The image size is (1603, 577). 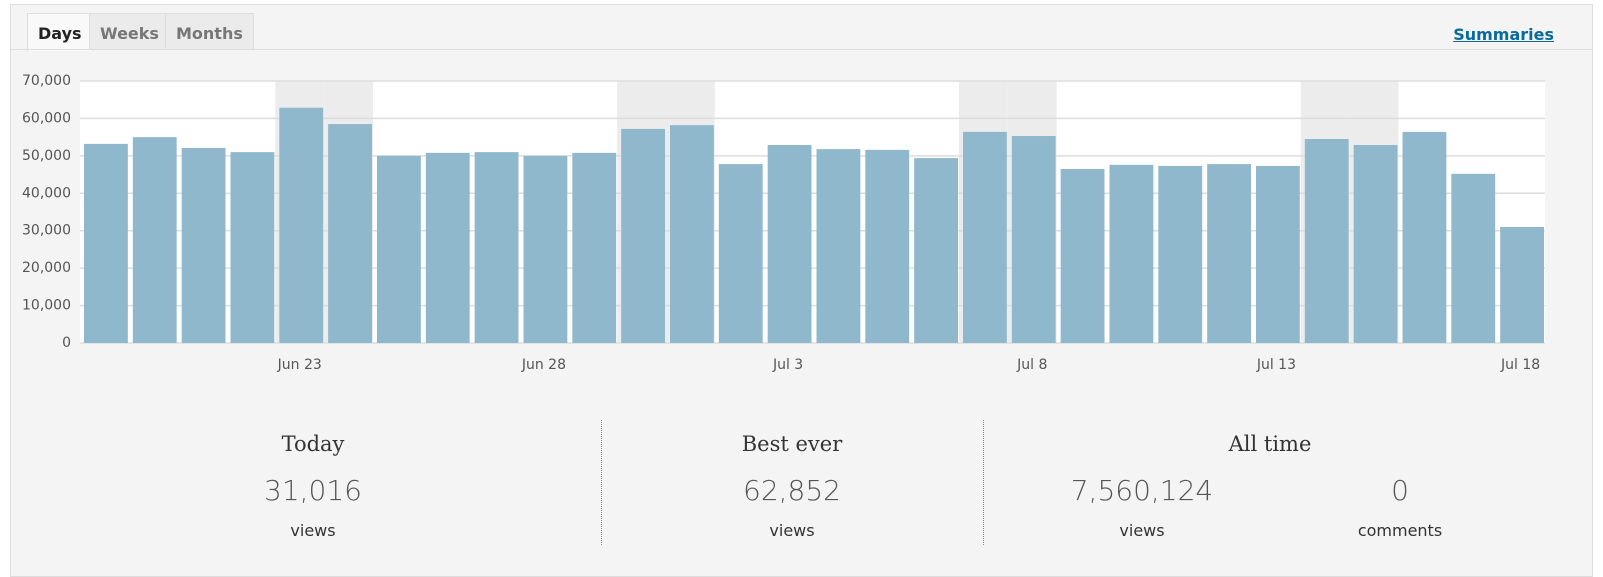 I want to click on stat-value: 7,560,124, so click(x=1142, y=490).